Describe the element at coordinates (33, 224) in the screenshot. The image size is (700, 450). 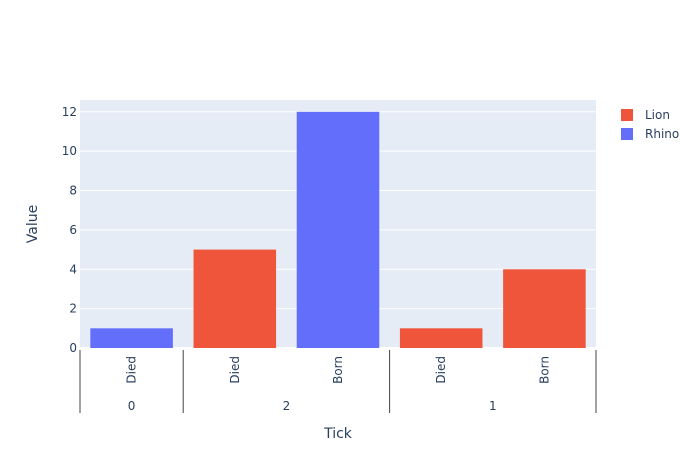
I see `y-axis-title: Value` at that location.